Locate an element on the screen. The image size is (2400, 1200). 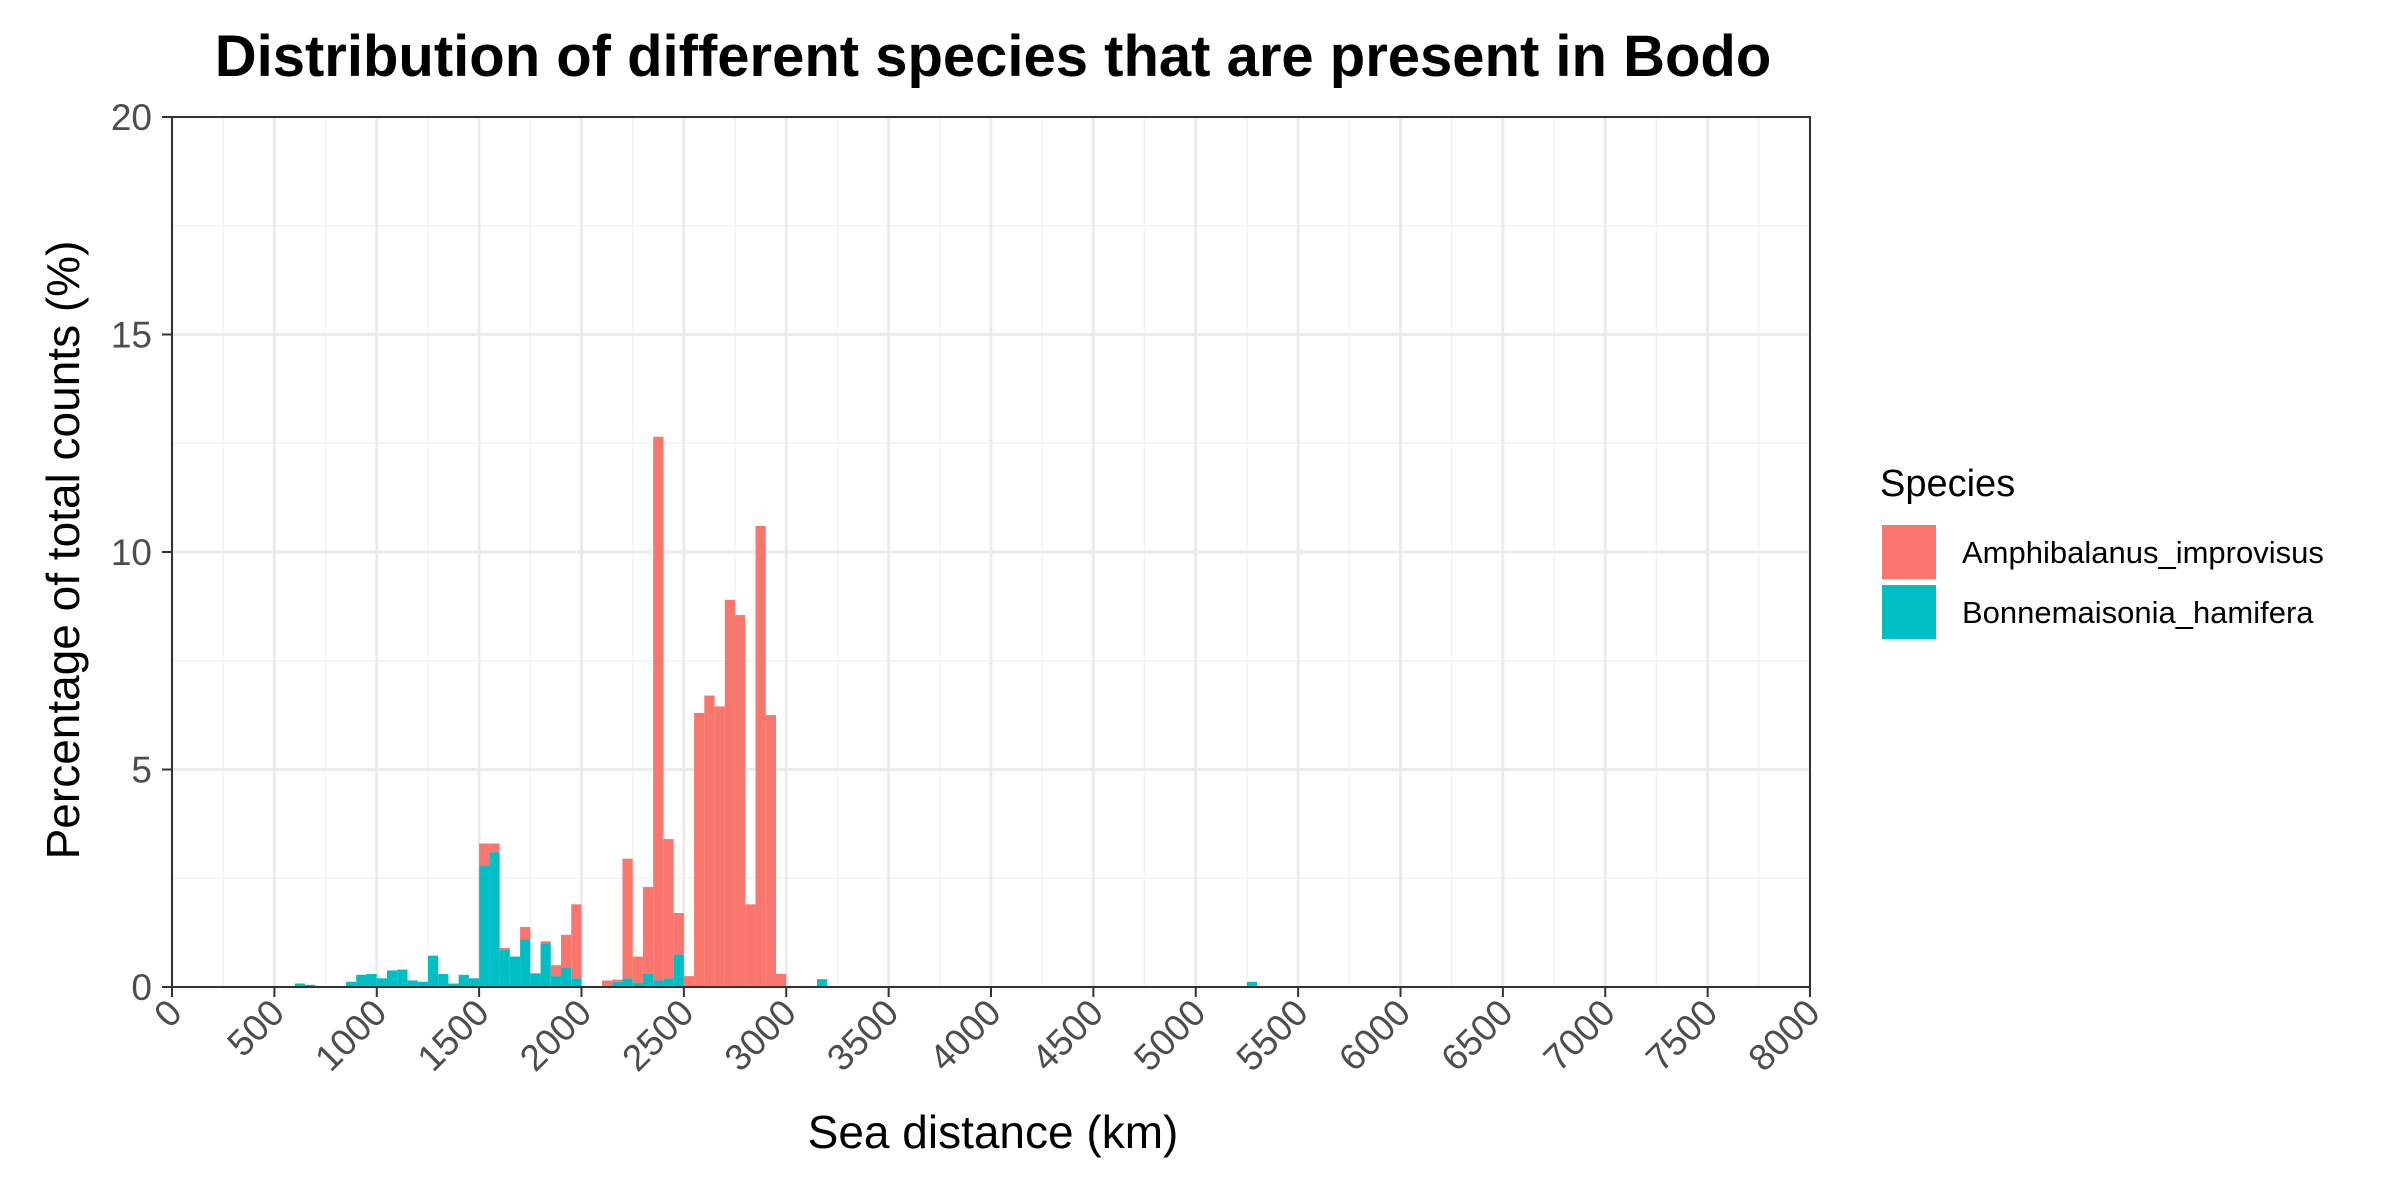
x-tick-label: 5500 is located at coordinates (1272, 1035).